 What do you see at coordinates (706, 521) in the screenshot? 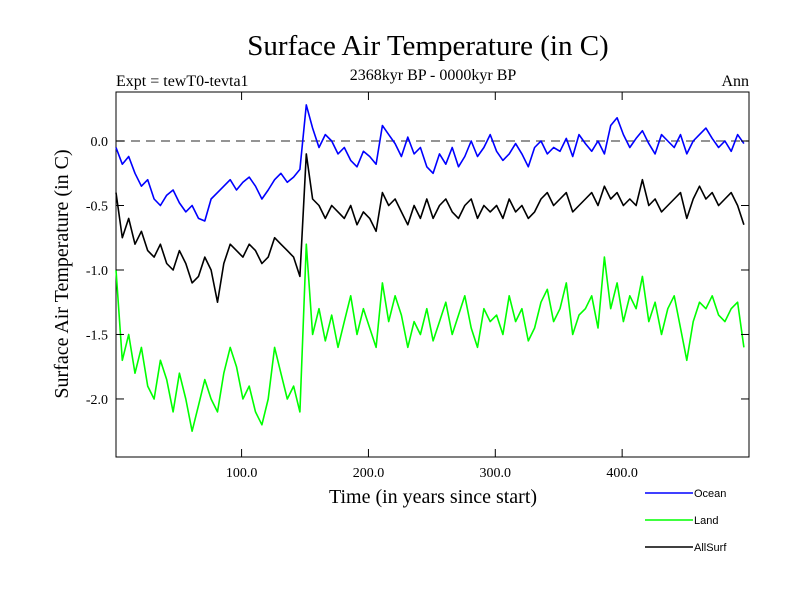
I see `legend-label-land: Land` at bounding box center [706, 521].